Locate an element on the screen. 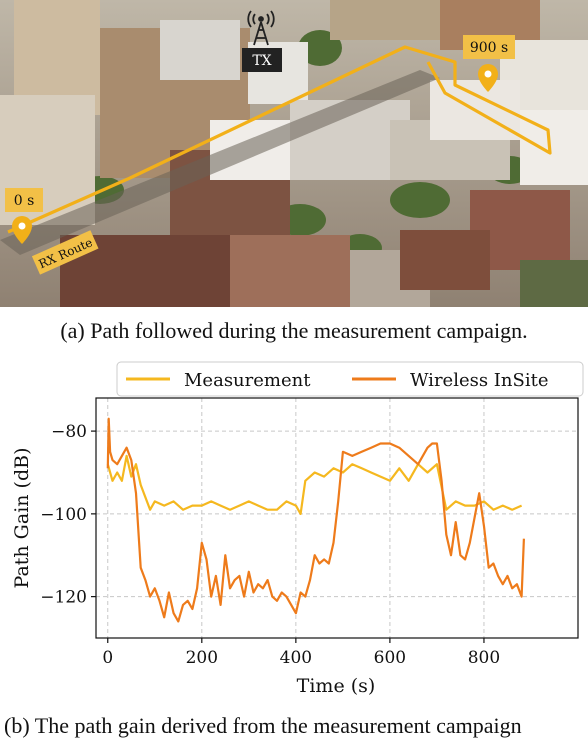  tx-tower-icon is located at coordinates (261, 28).